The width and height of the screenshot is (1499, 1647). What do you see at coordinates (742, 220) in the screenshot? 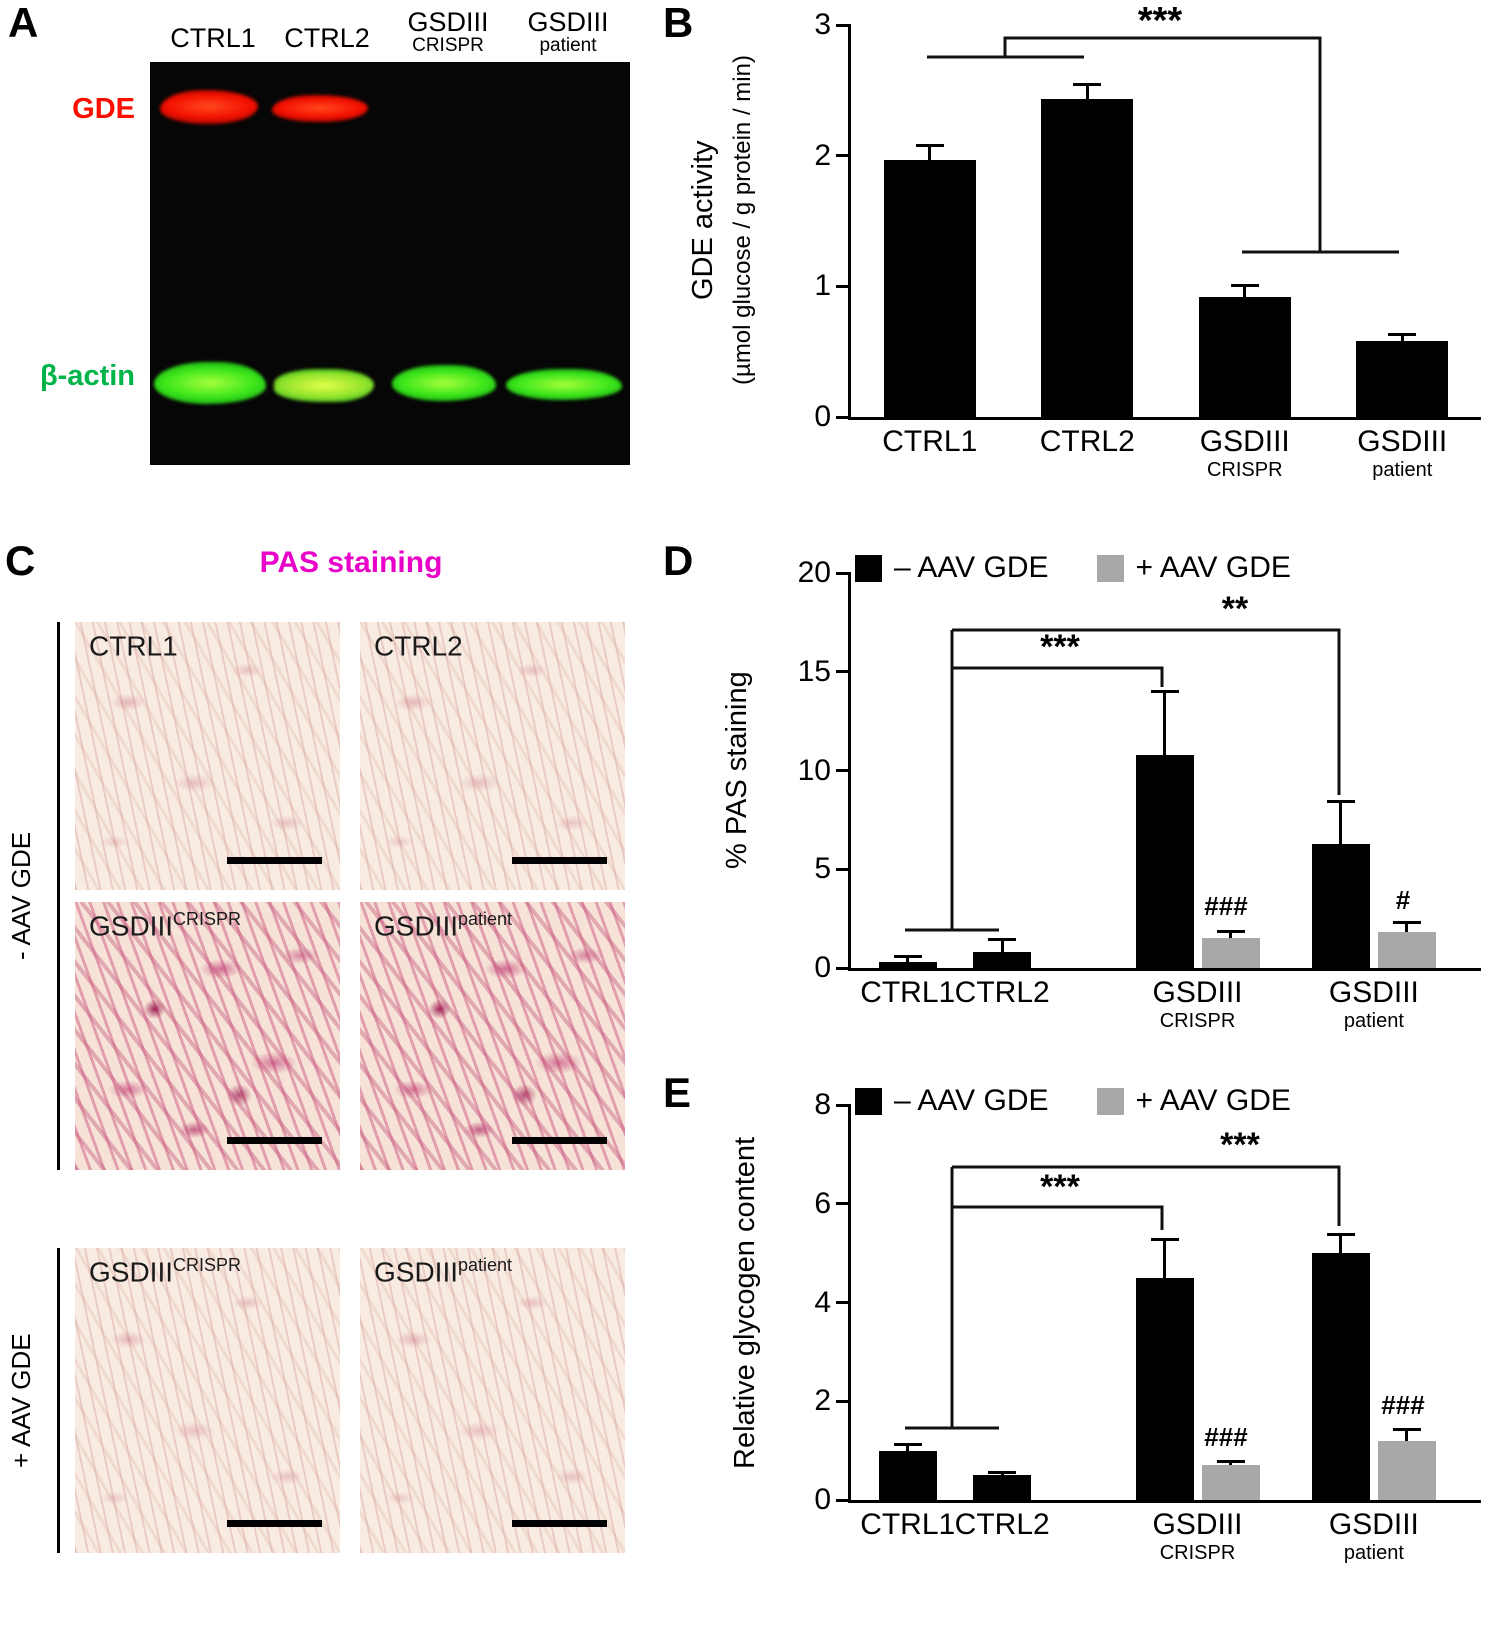
I see `chartB-ylabel-line2: (µmol glucose / g protein / min)` at bounding box center [742, 220].